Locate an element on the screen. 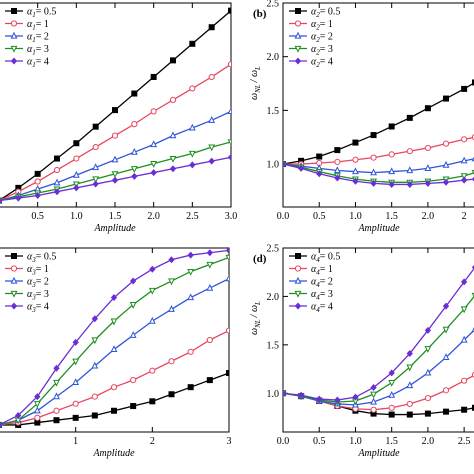  legend-subscript: 4 is located at coordinates (318, 298).